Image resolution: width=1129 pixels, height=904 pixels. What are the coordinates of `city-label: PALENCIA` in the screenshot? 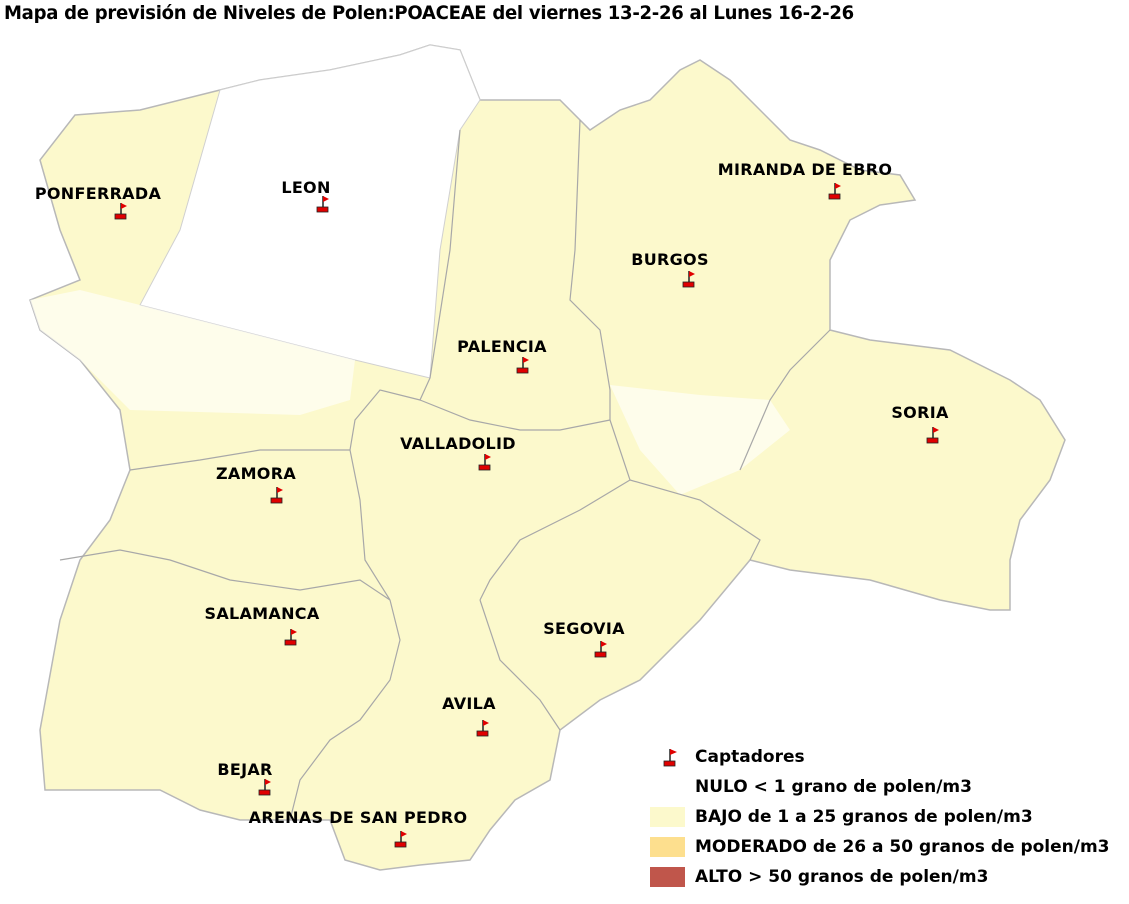 It's located at (502, 346).